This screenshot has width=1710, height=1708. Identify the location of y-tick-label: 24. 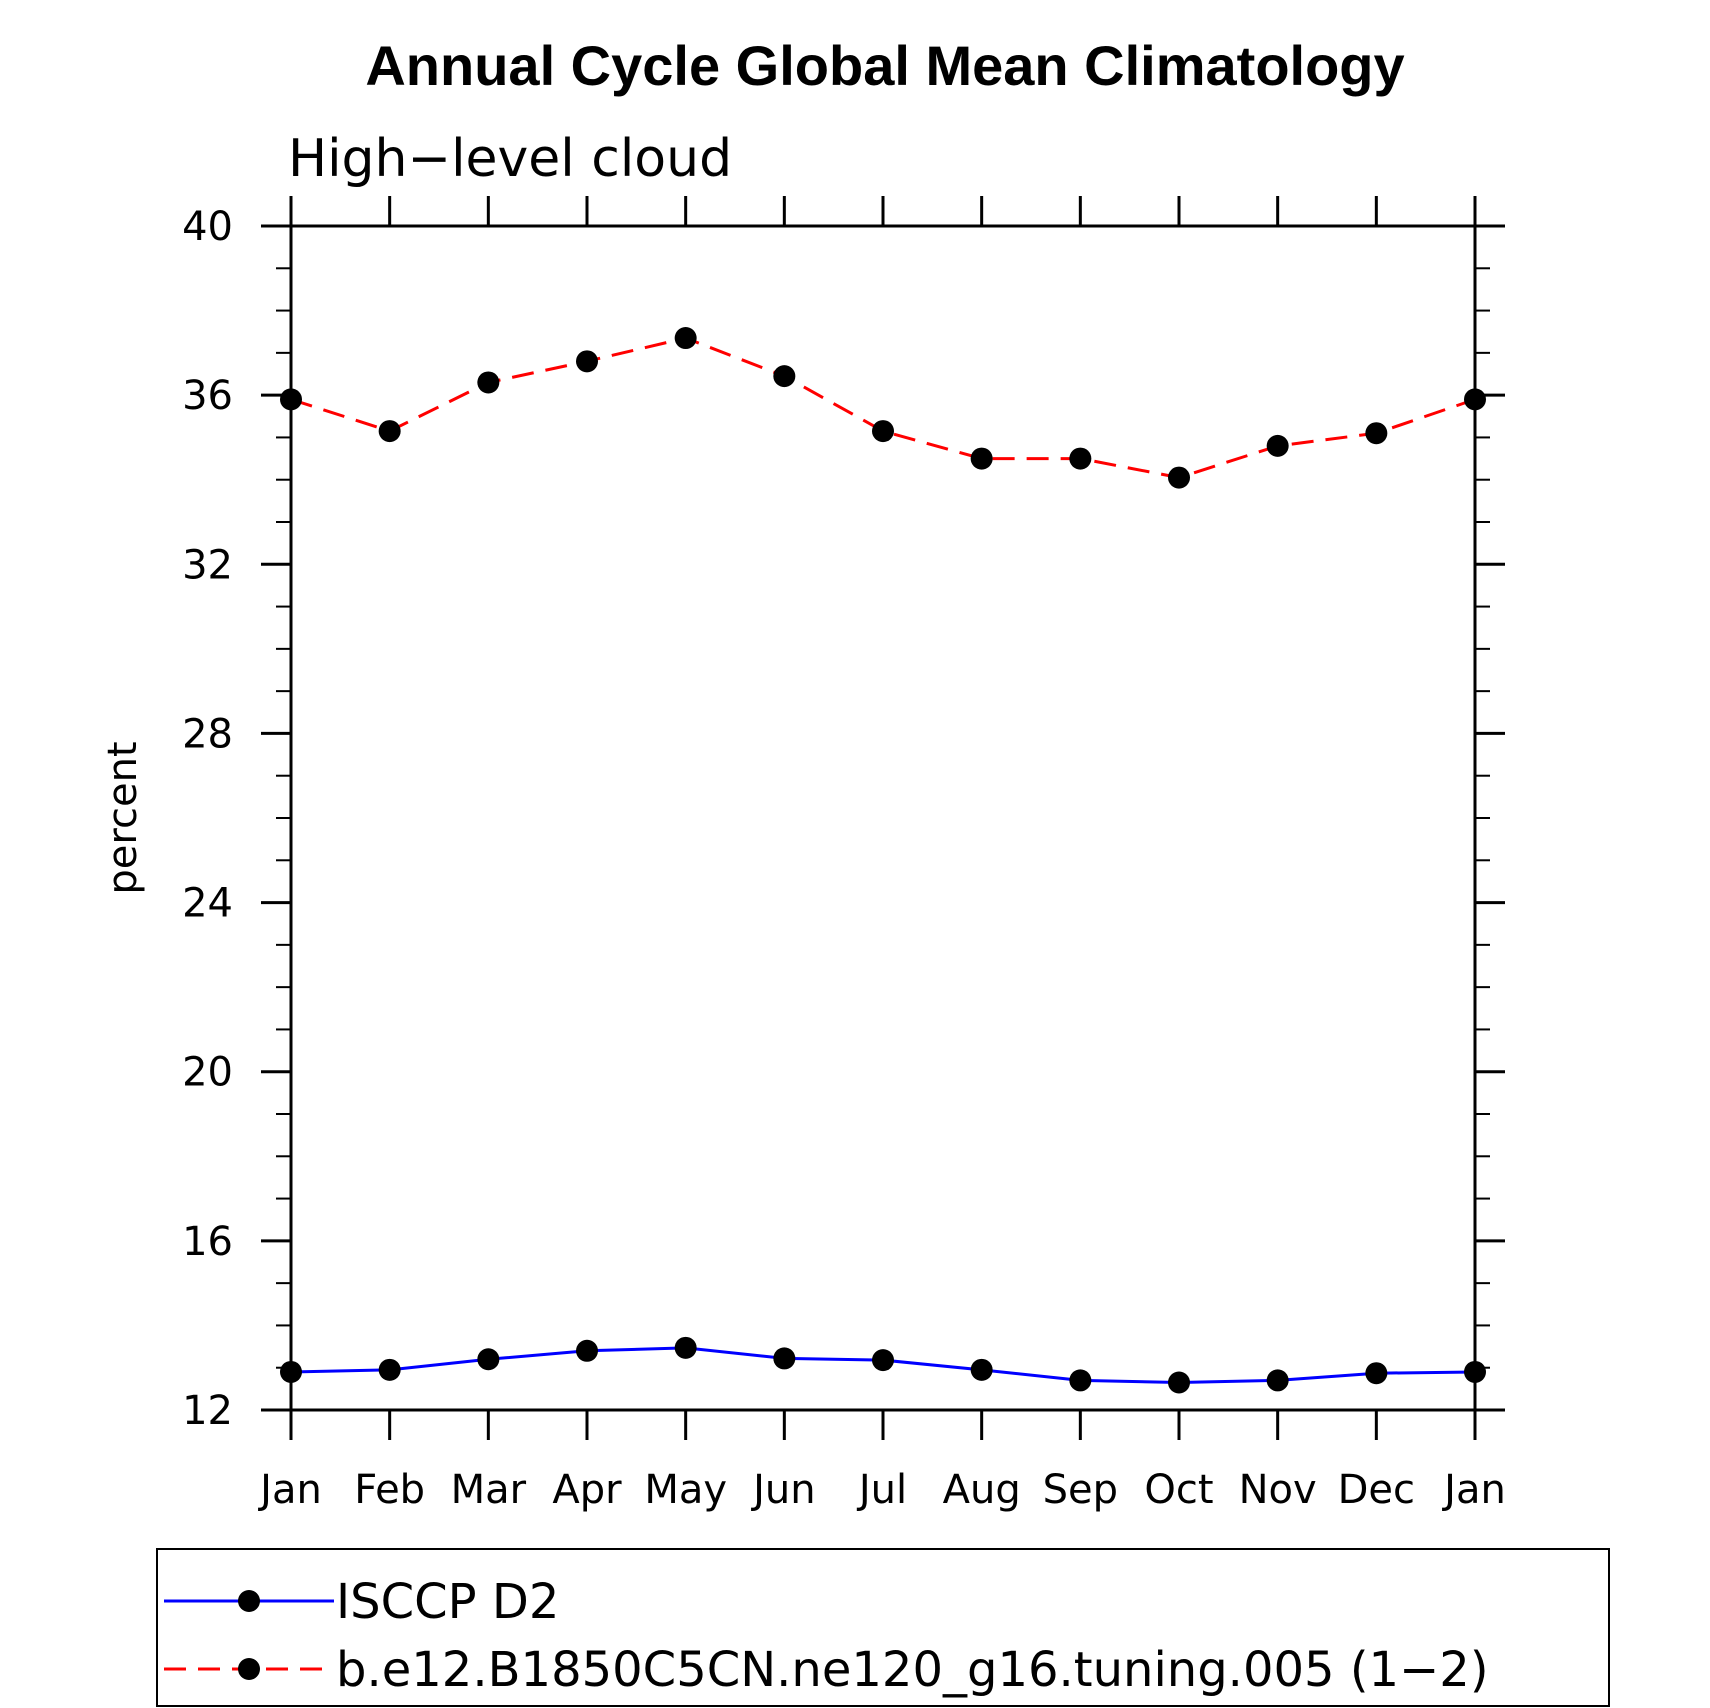
(207, 904).